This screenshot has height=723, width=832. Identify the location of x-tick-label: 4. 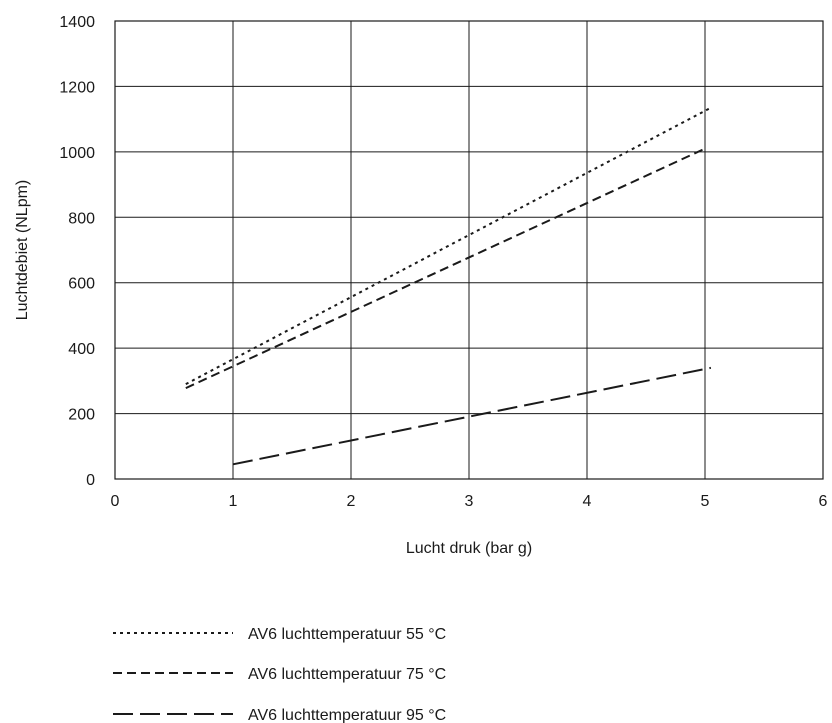
(587, 501).